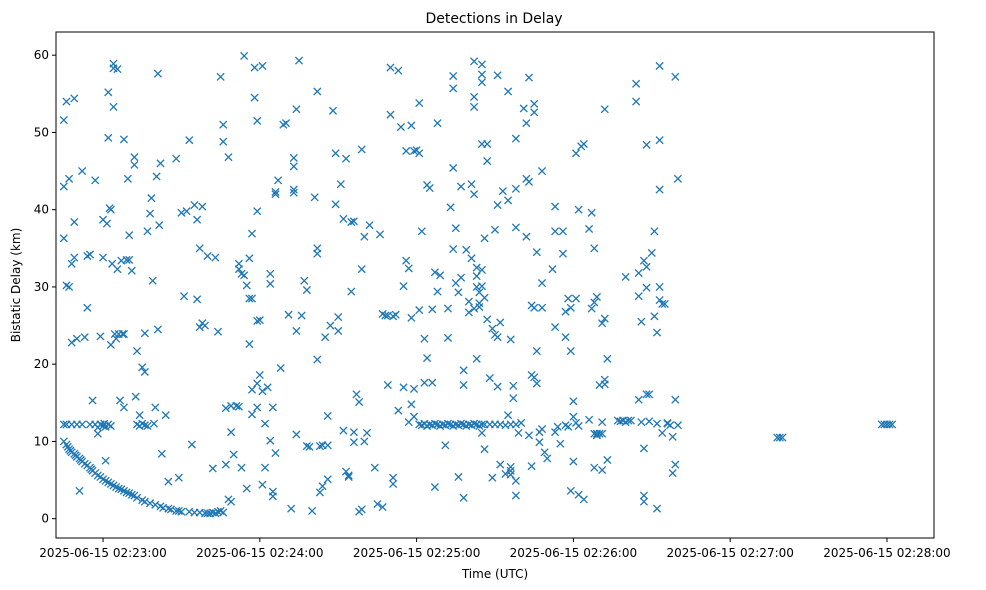 This screenshot has height=590, width=986. Describe the element at coordinates (41, 441) in the screenshot. I see `y-tick-label-1: 10` at that location.